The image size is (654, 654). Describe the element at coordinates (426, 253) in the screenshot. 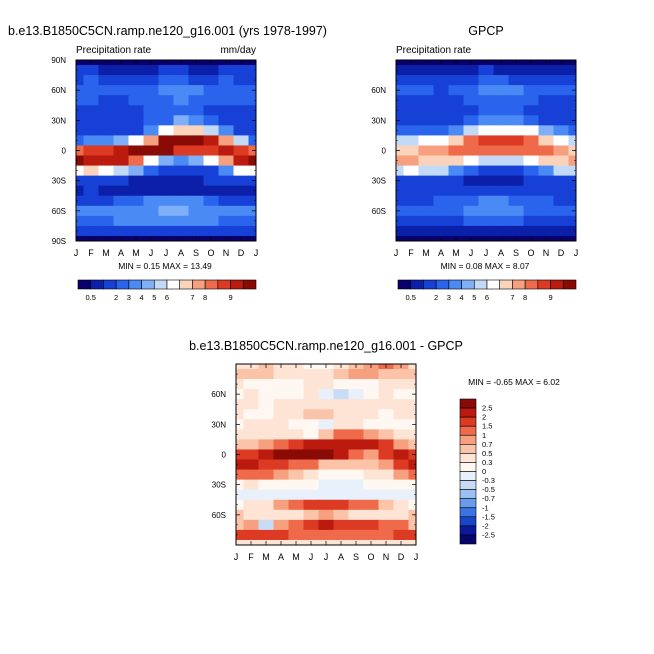

I see `x-tick-label: M` at that location.